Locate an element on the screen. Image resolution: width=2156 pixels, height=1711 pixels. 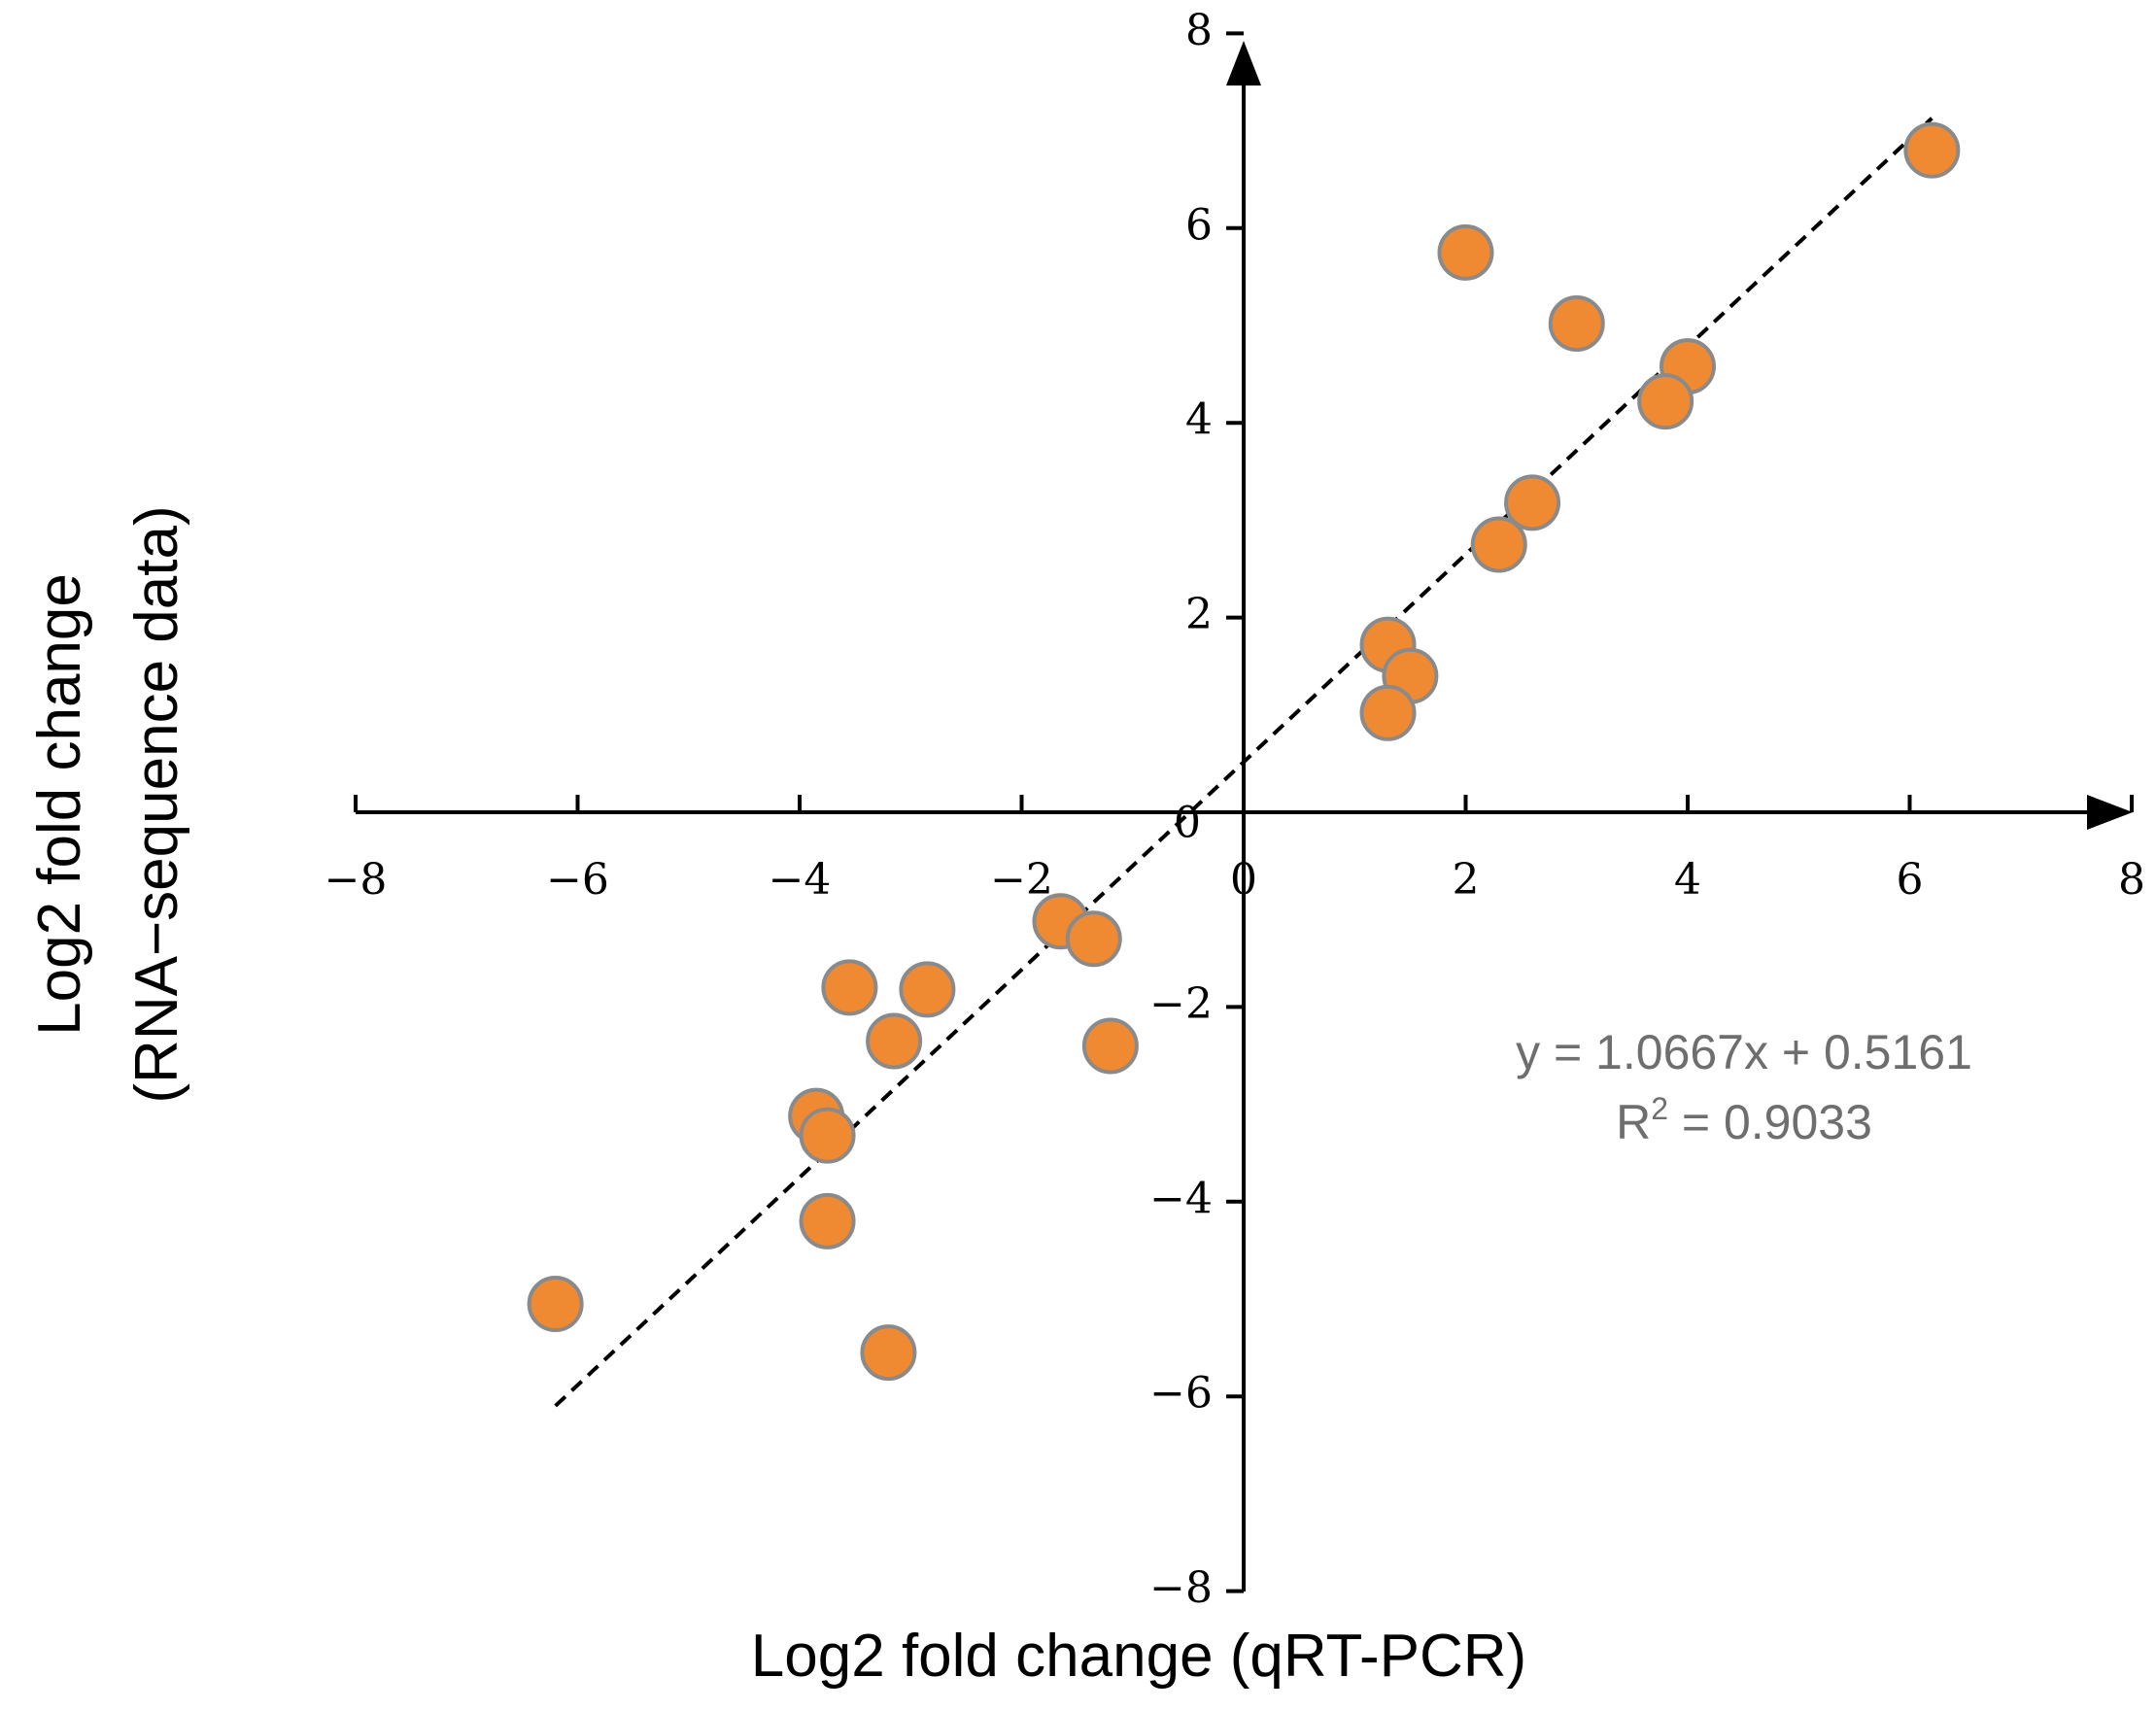
x-axis-title: Log2 fold change (qRT-PCR) is located at coordinates (1138, 1656).